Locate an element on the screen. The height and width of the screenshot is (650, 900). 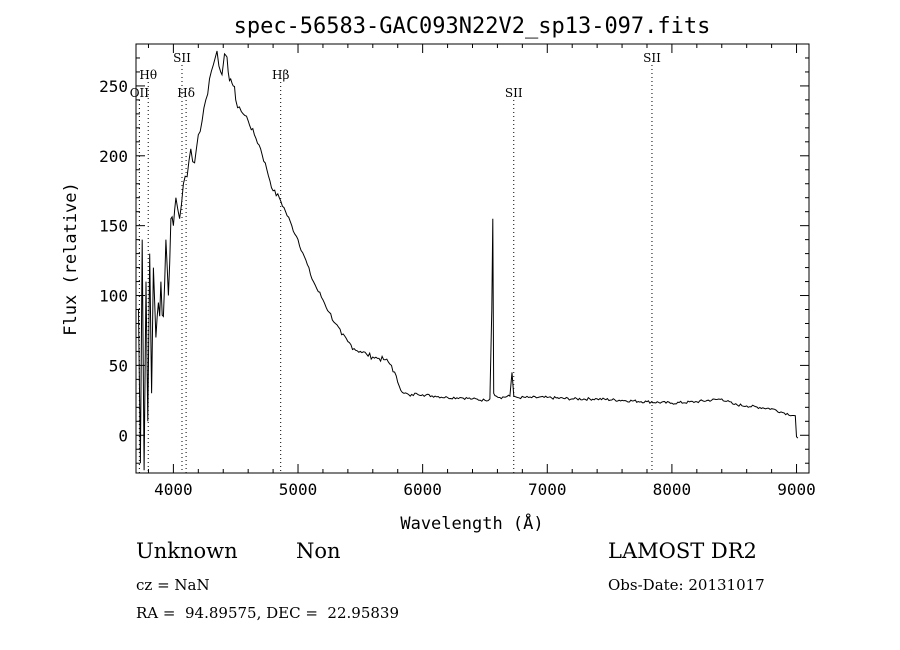
y-axis-label: Flux (relative) is located at coordinates (71, 259).